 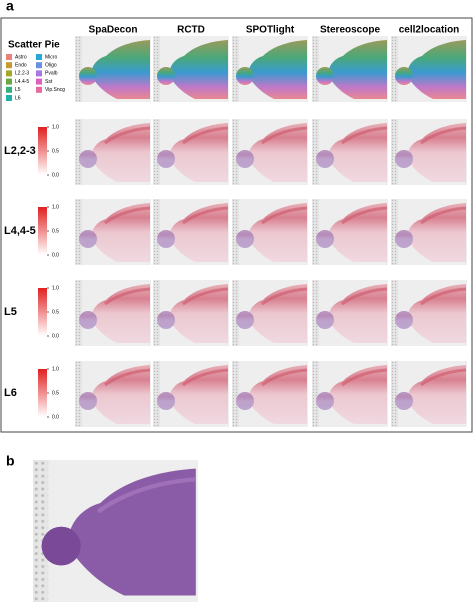 I want to click on legend-label: Pvalb, so click(x=51, y=74).